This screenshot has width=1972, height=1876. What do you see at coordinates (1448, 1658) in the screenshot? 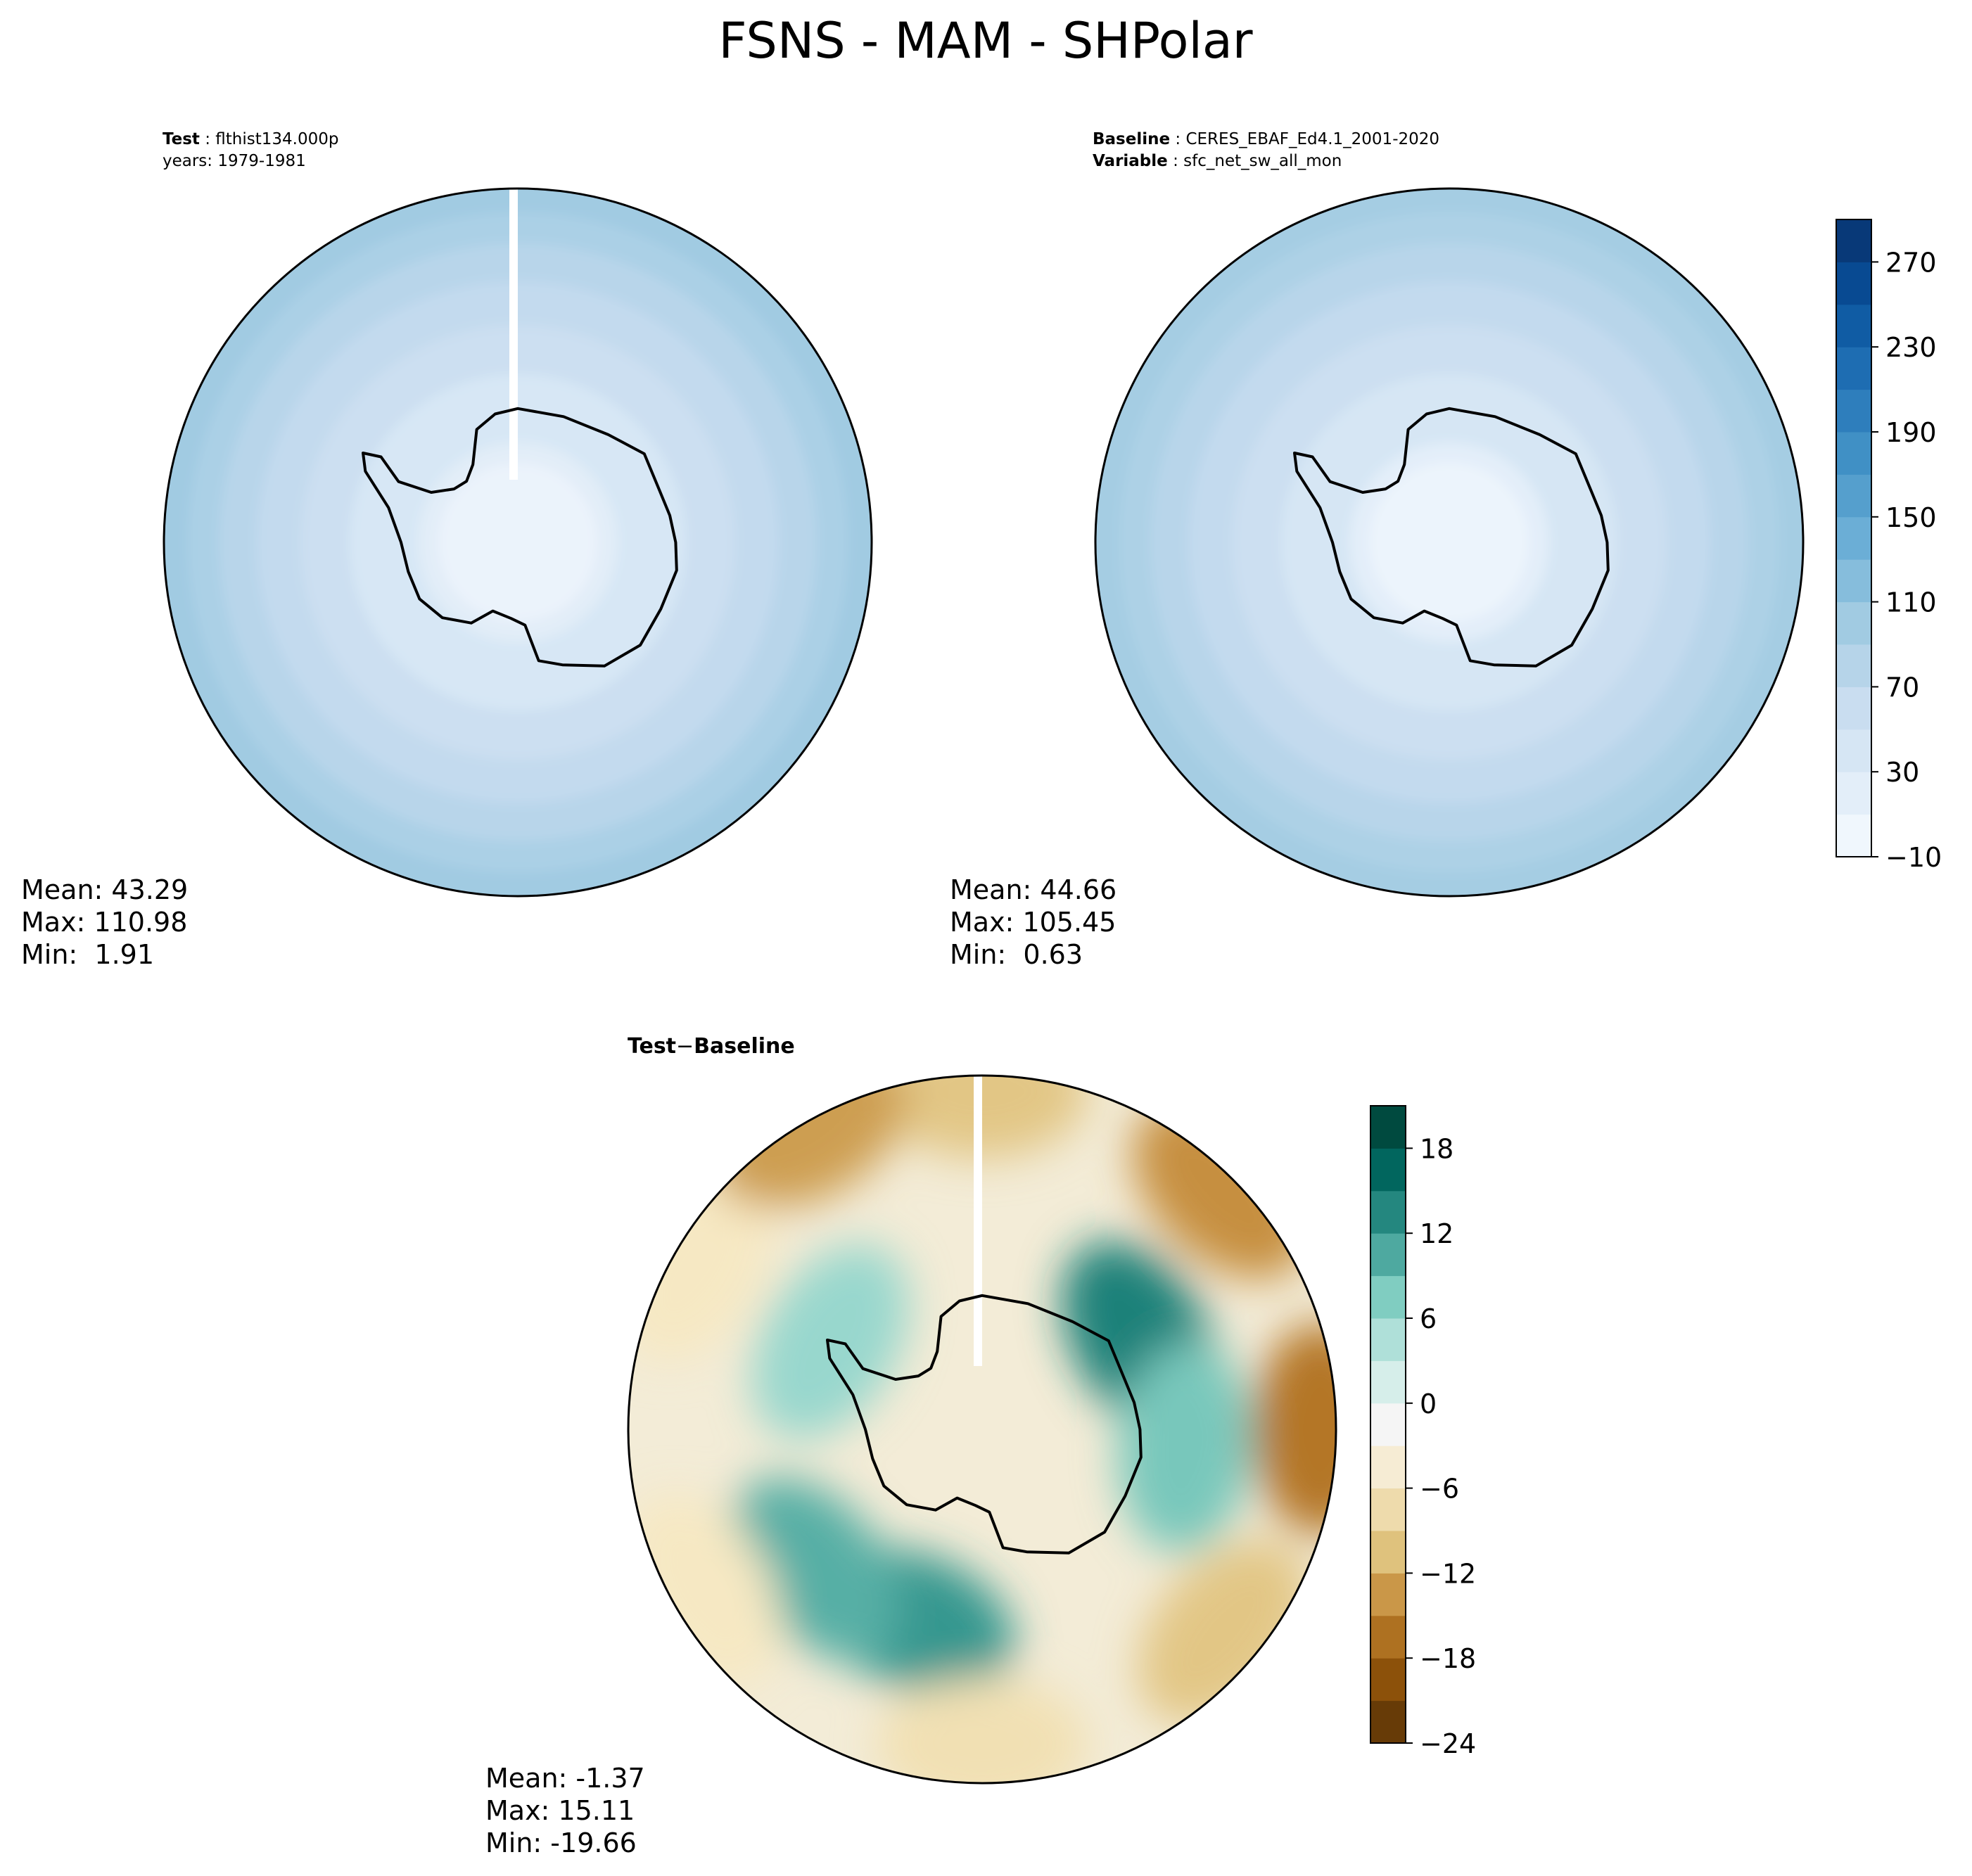
I see `colorbar-tick-label: −18` at bounding box center [1448, 1658].